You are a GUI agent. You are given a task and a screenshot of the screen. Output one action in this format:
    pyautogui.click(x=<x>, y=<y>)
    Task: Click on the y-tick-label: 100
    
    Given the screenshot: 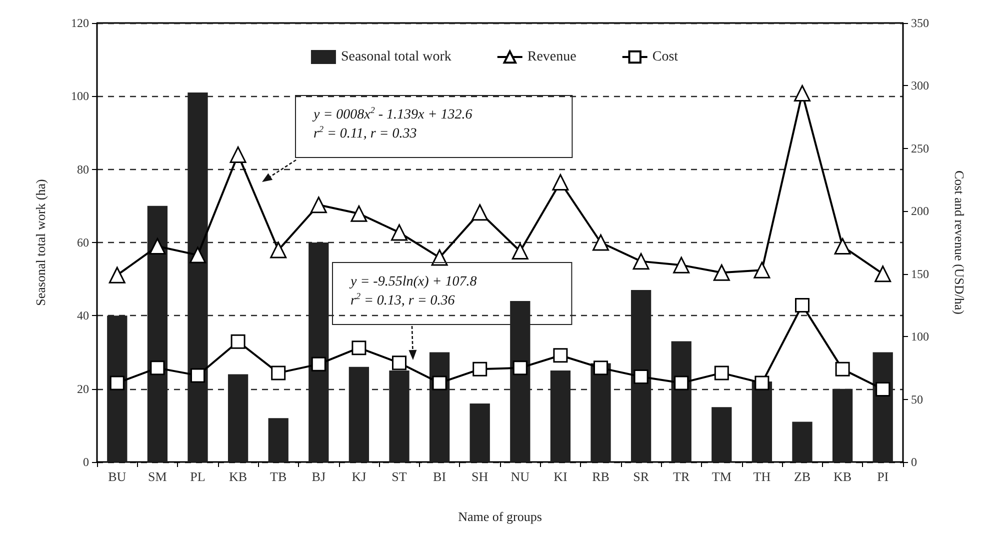 What is the action you would take?
    pyautogui.click(x=80, y=96)
    